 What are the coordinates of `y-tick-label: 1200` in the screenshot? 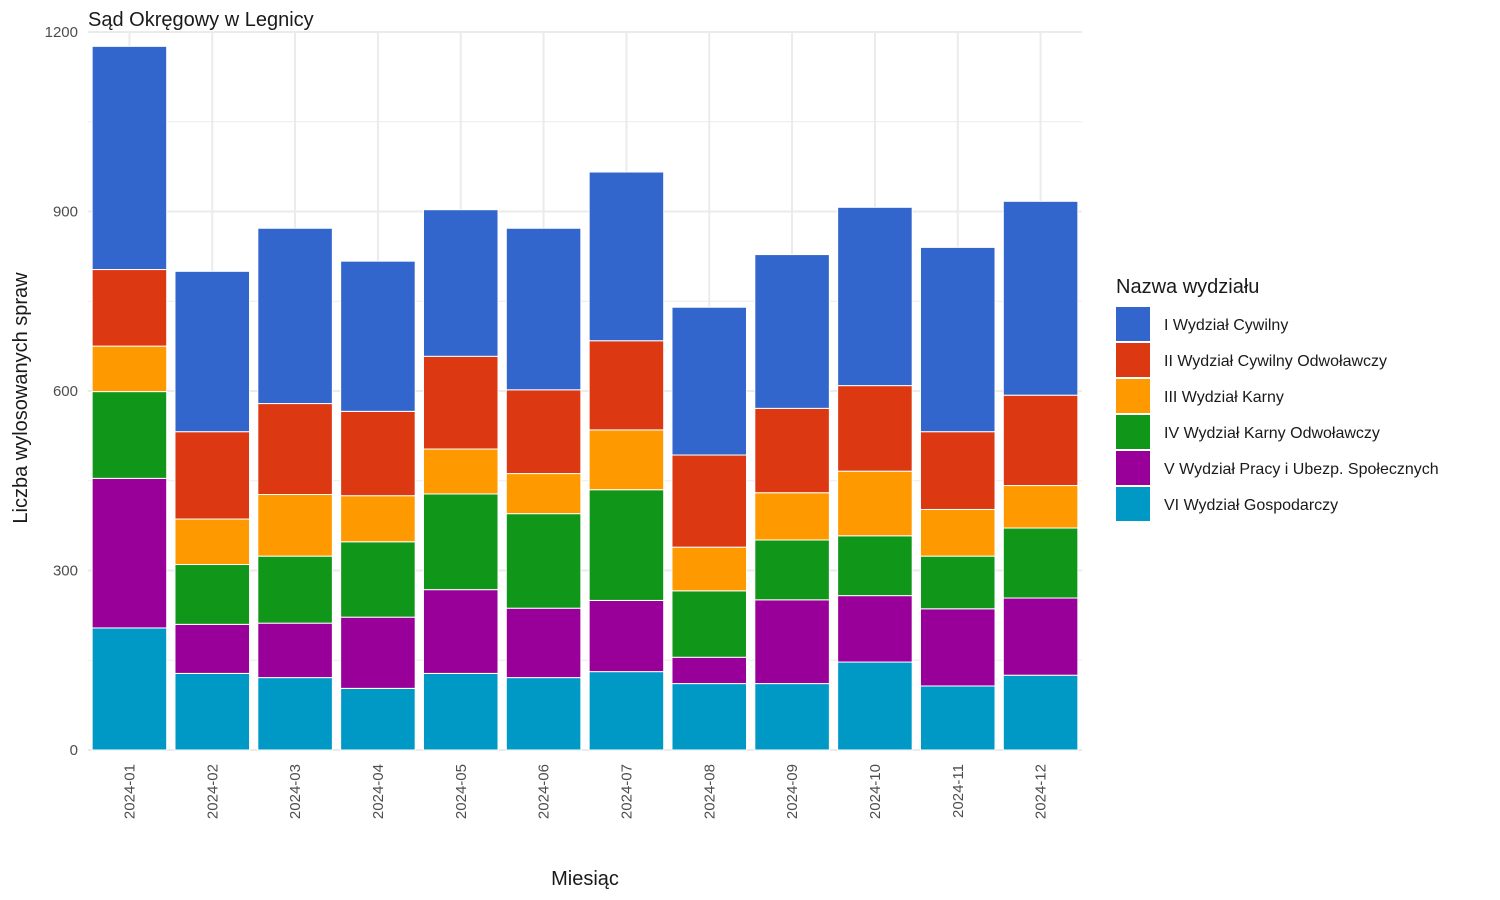 It's located at (61, 32).